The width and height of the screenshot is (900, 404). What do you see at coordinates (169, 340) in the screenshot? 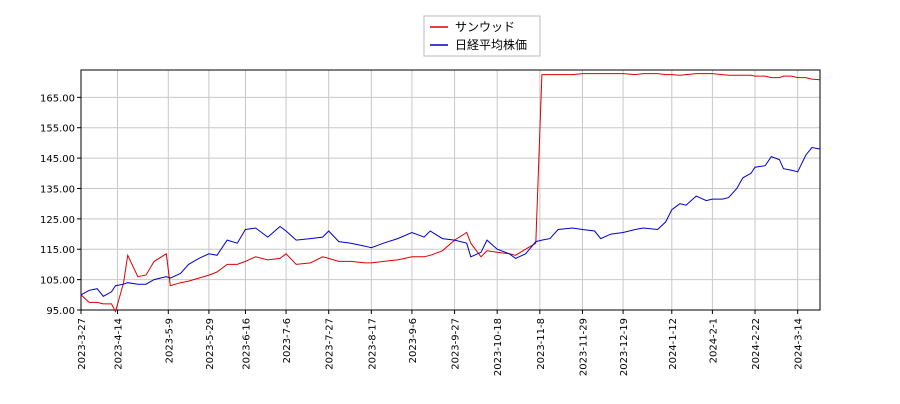
I see `x-tick-label: 2023-5-9` at bounding box center [169, 340].